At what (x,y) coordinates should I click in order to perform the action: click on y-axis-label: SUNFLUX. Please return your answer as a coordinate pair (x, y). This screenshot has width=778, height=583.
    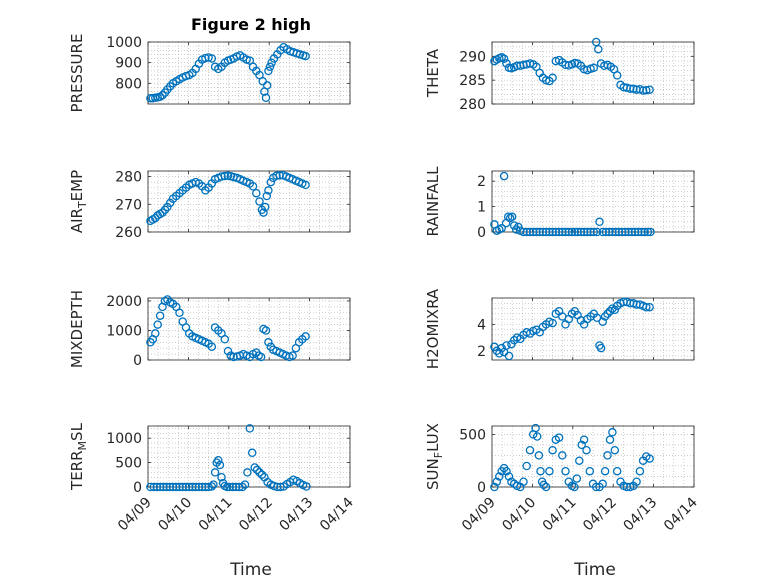
    Looking at the image, I should click on (434, 456).